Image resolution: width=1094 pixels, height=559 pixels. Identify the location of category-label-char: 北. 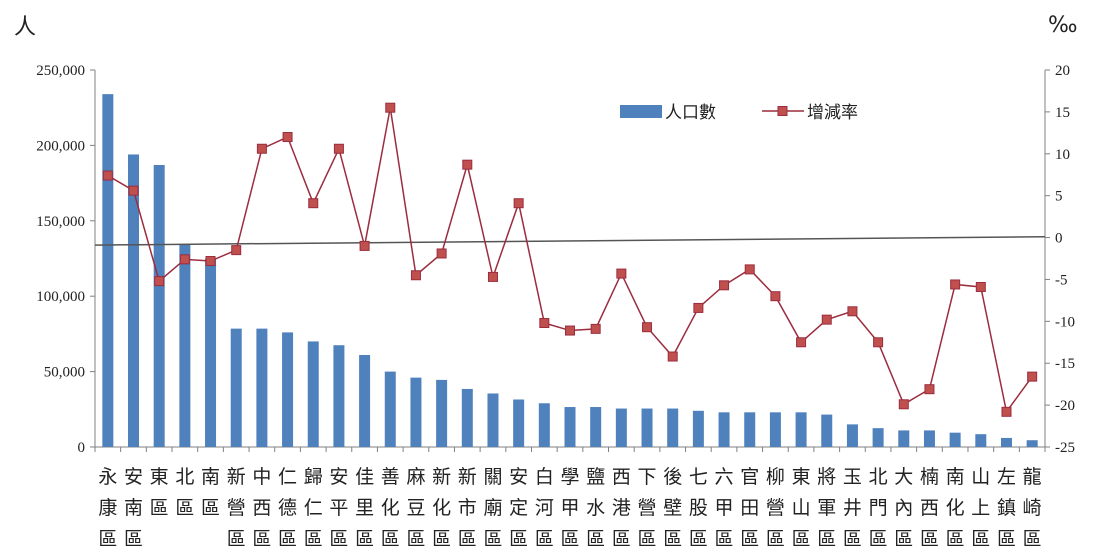
(184, 477).